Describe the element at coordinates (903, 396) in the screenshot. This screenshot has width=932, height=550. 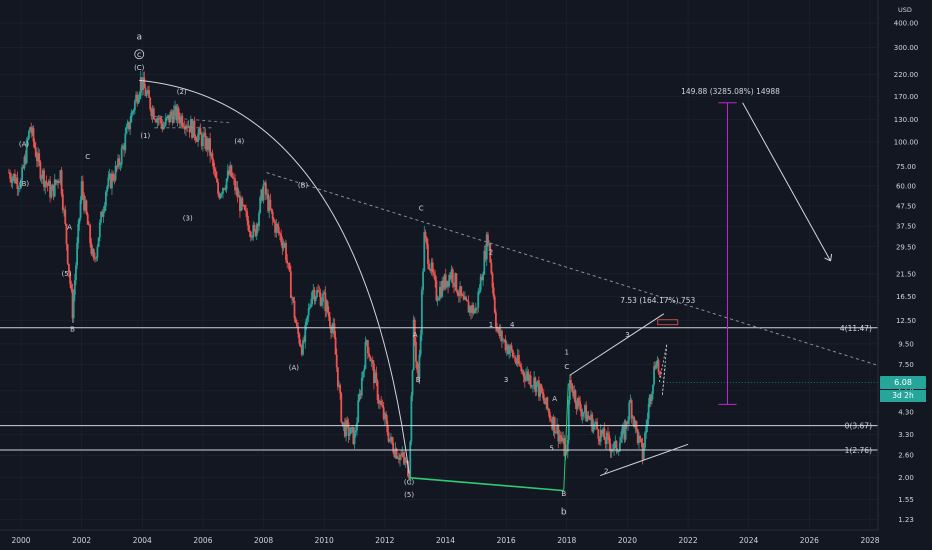
I see `bar-countdown: 3d 2h` at that location.